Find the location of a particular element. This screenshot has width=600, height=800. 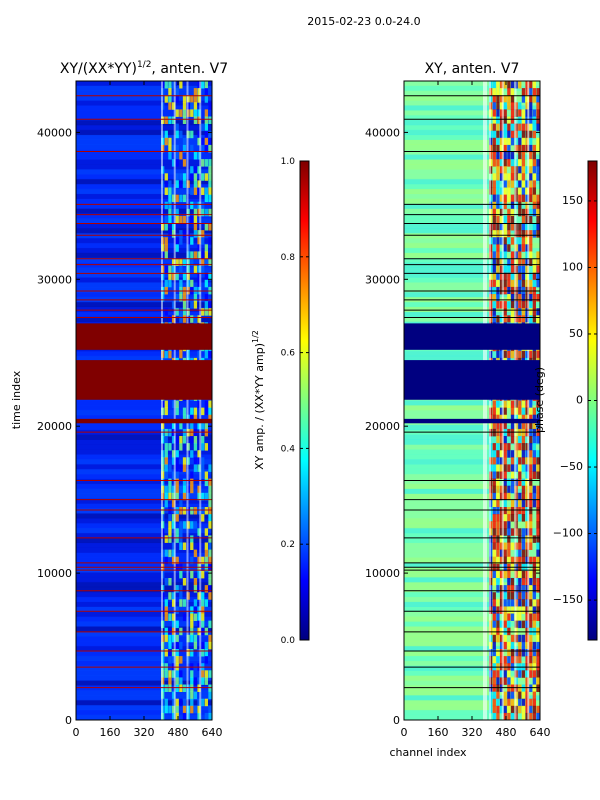

colorbar-tick-label: 50 is located at coordinates (576, 333).